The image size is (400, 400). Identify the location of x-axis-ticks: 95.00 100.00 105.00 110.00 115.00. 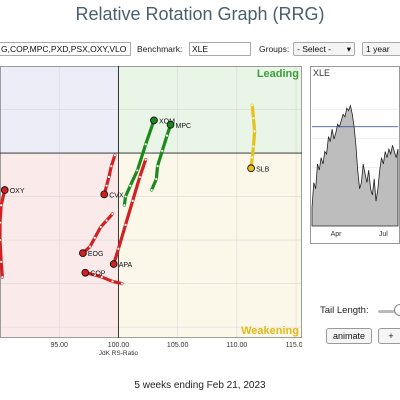
(176, 345).